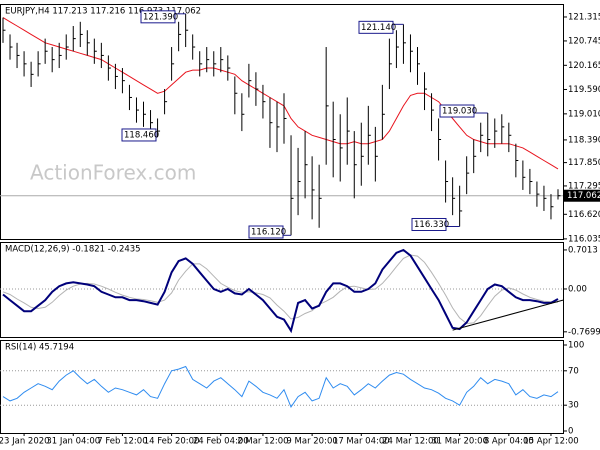 The image size is (600, 450). What do you see at coordinates (550, 442) in the screenshot?
I see `x-tick-label: 15 Apr 12:00` at bounding box center [550, 442].